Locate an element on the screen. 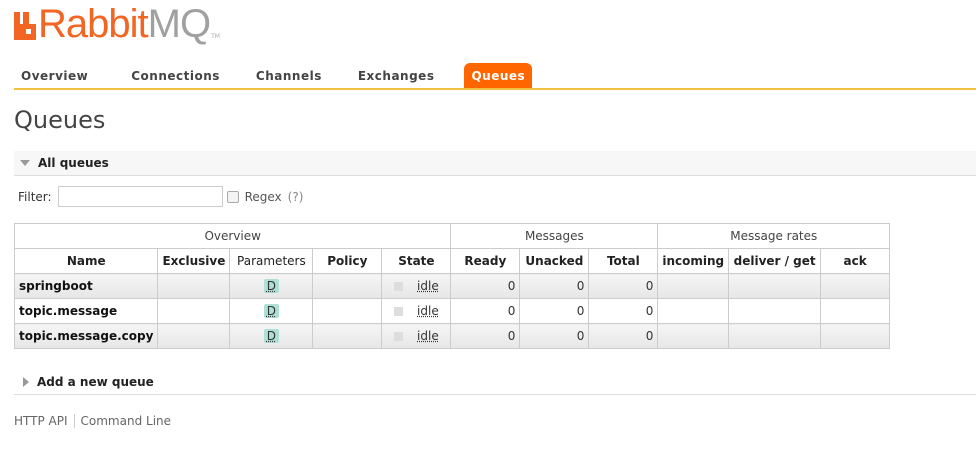  filter-input is located at coordinates (140, 196).